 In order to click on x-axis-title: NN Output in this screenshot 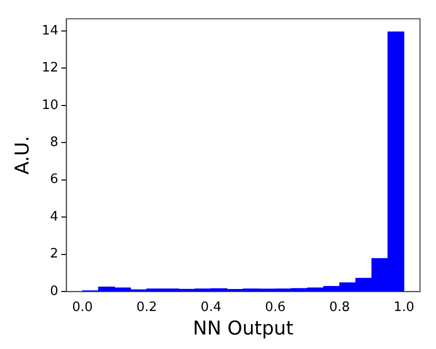, I will do `click(243, 329)`.